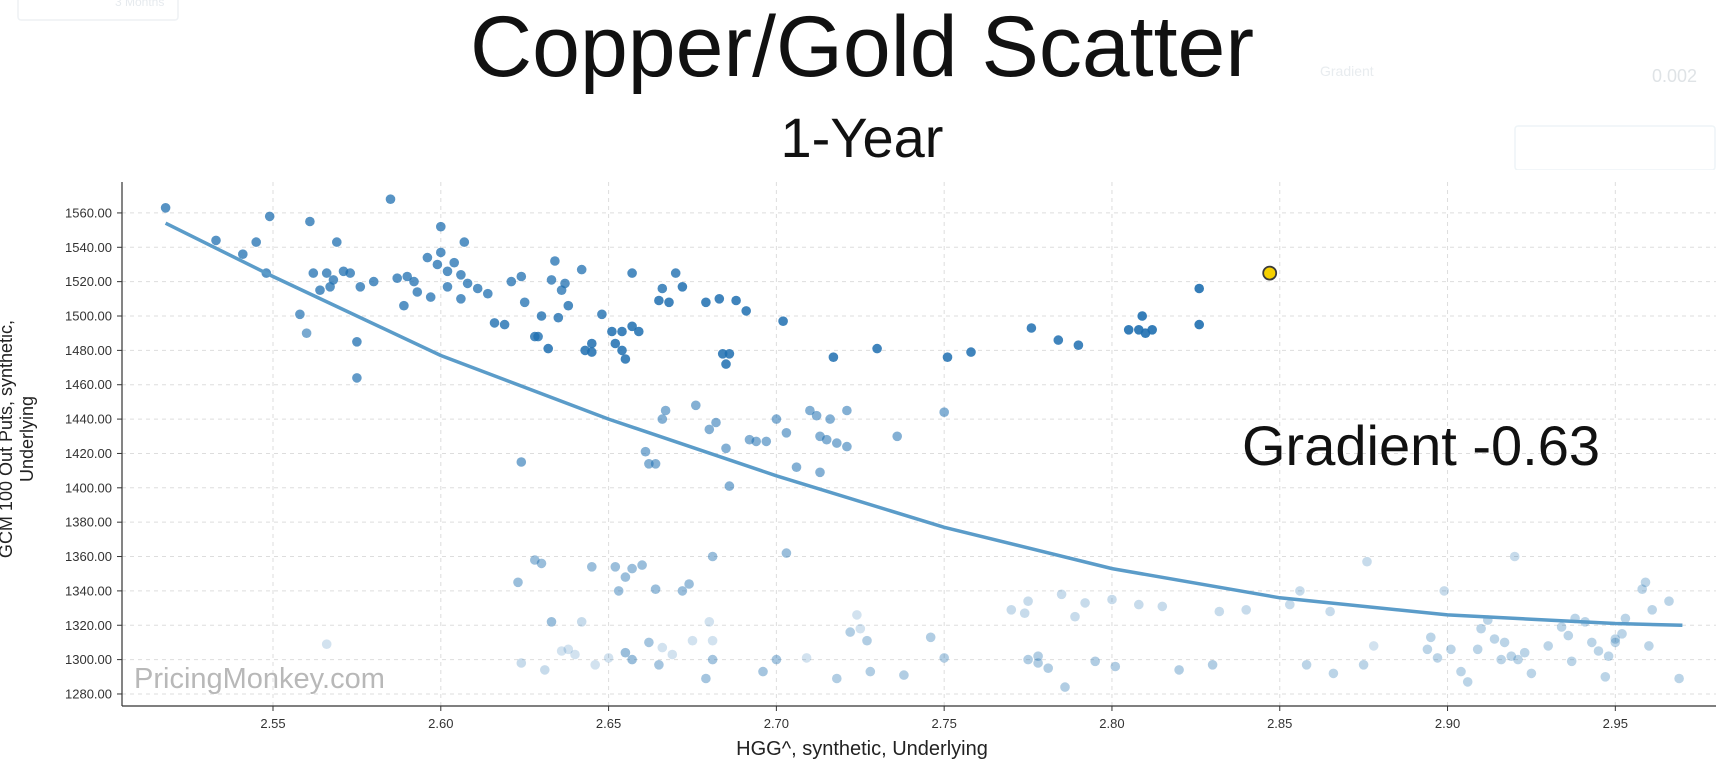 The image size is (1724, 768). Describe the element at coordinates (88, 350) in the screenshot. I see `y-tick-label: 1480.00` at that location.